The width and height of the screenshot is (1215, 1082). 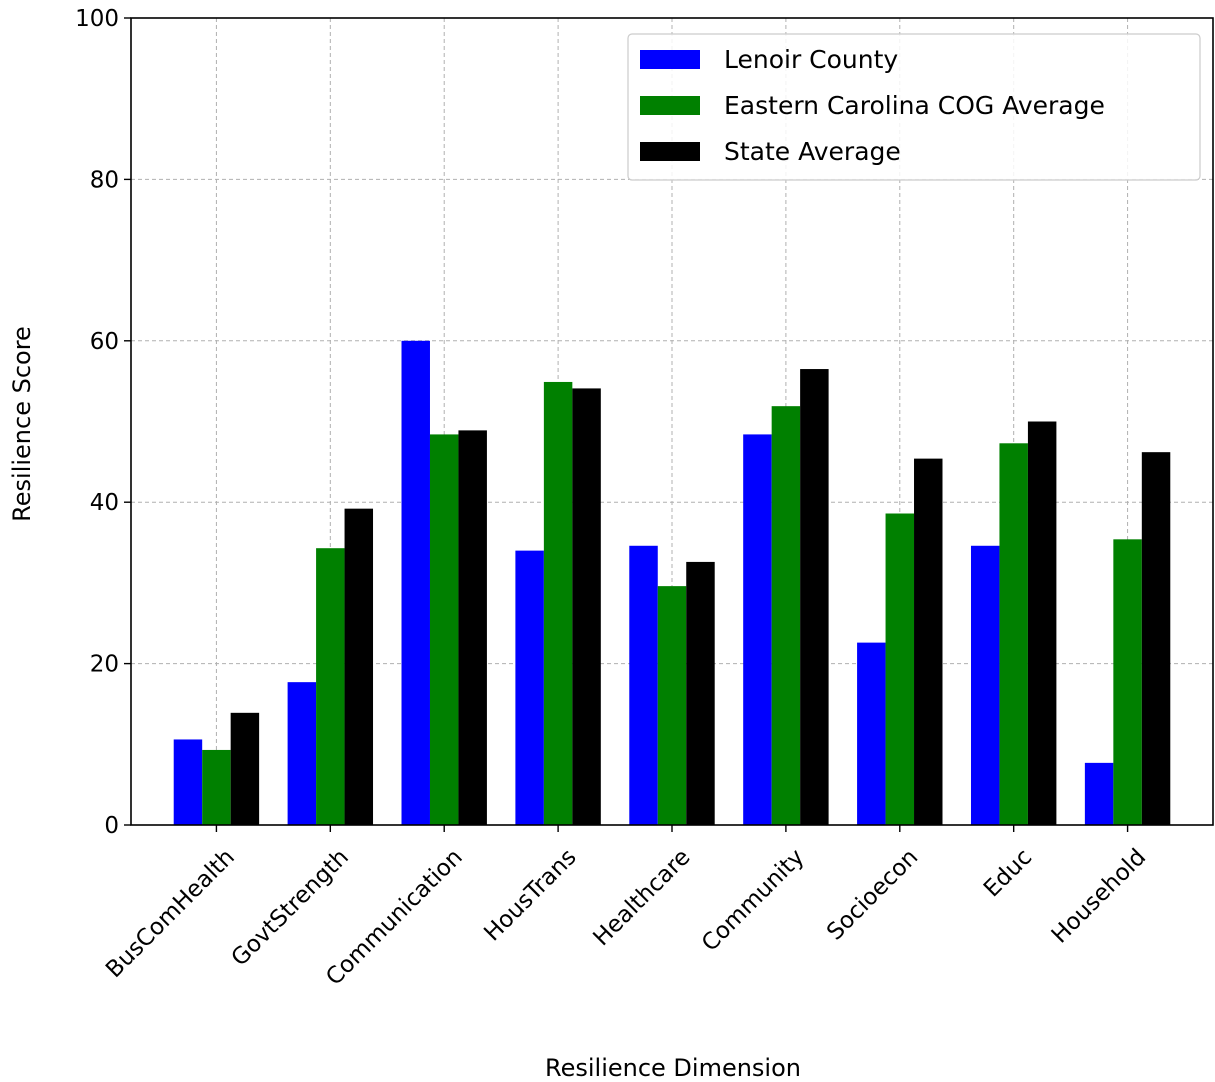 I want to click on x-tick-label: Educ, so click(x=1008, y=873).